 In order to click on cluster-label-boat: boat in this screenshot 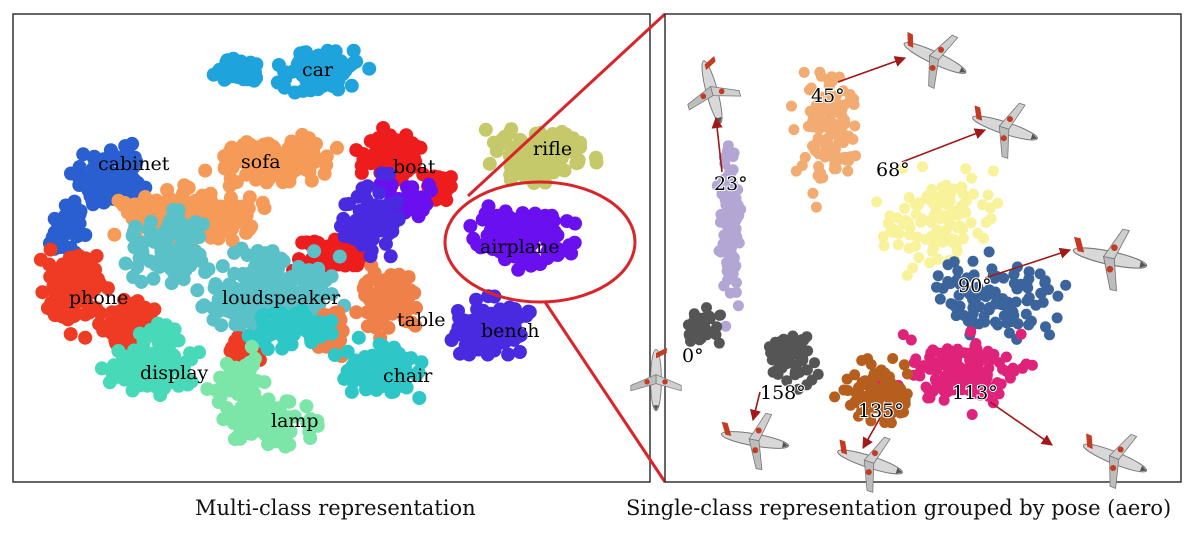, I will do `click(414, 167)`.